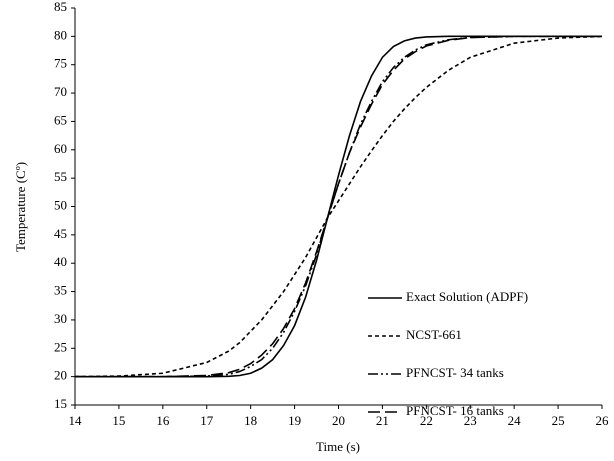  Describe the element at coordinates (60, 403) in the screenshot. I see `y-tick-label: 15` at that location.